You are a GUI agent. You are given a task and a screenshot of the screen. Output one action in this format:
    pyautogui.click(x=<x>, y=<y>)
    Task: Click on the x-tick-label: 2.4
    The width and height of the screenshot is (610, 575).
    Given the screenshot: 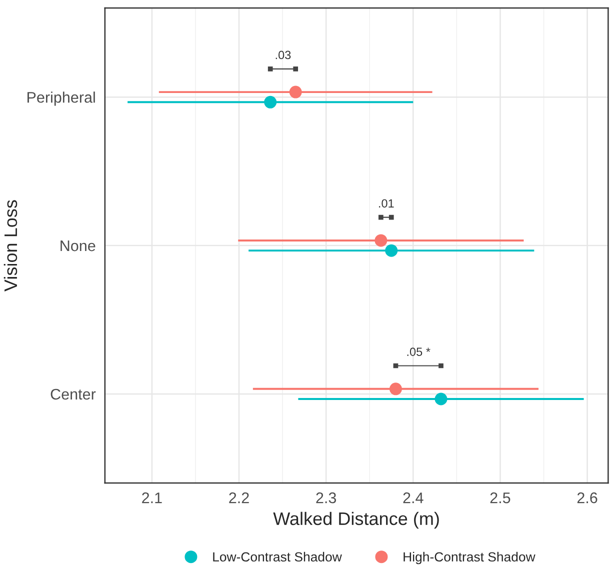 What is the action you would take?
    pyautogui.click(x=413, y=498)
    